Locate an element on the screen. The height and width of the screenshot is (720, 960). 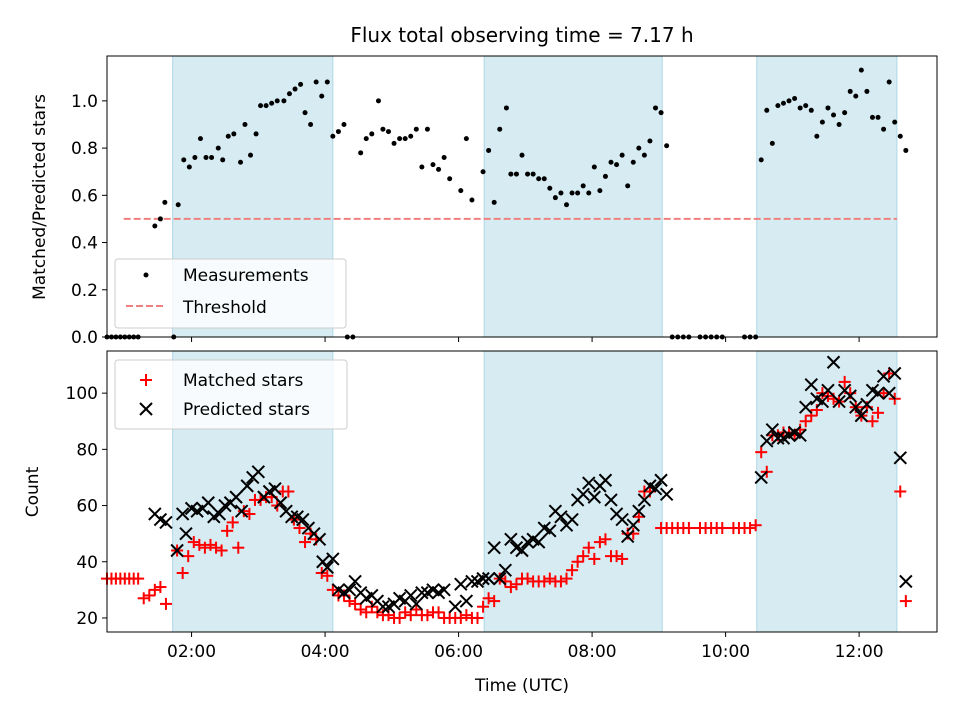
x-tick-label: 12:00 is located at coordinates (859, 652).